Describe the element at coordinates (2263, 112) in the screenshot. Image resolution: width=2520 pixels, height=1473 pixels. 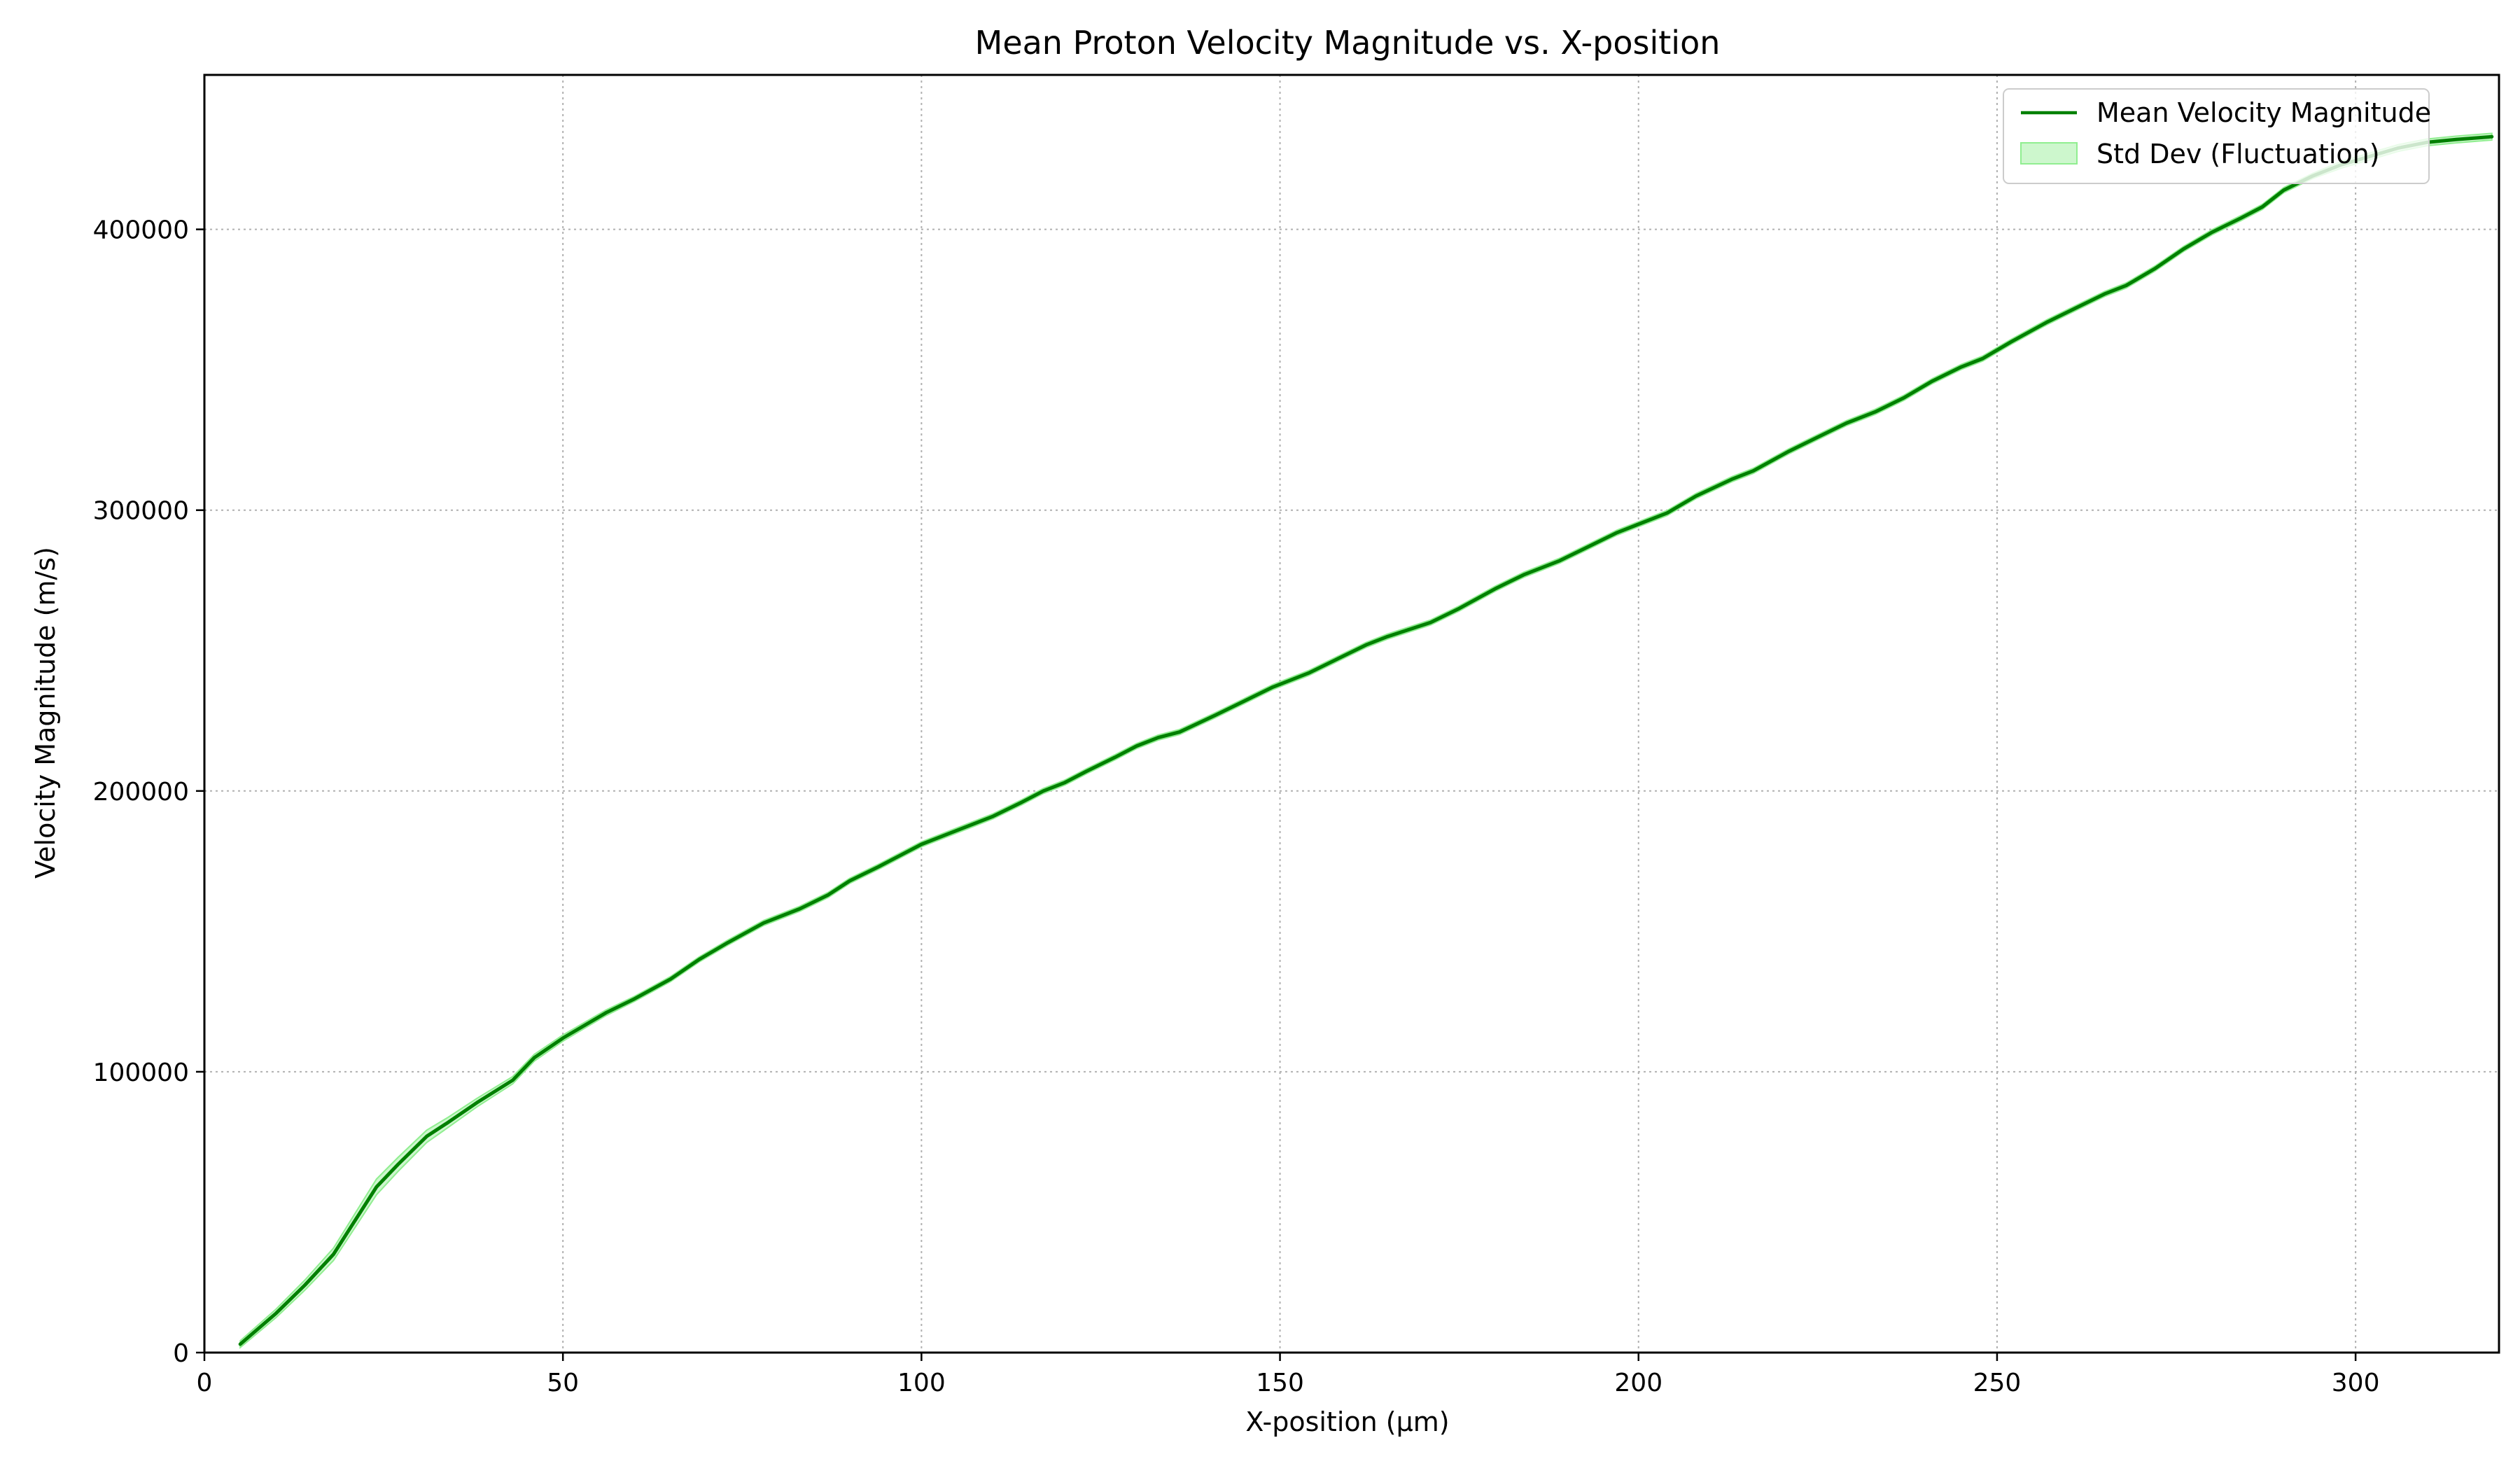
I see `legend-label-mean: Mean Velocity Magnitude` at that location.